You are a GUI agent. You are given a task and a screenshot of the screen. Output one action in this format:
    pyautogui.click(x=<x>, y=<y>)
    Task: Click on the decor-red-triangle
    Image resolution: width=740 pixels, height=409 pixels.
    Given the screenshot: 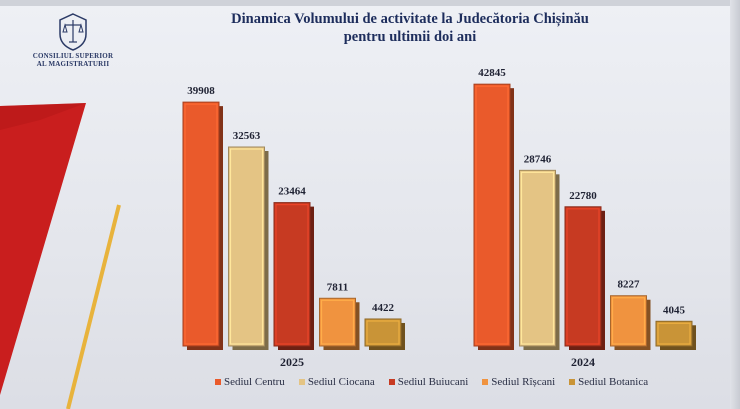 What is the action you would take?
    pyautogui.click(x=43, y=249)
    